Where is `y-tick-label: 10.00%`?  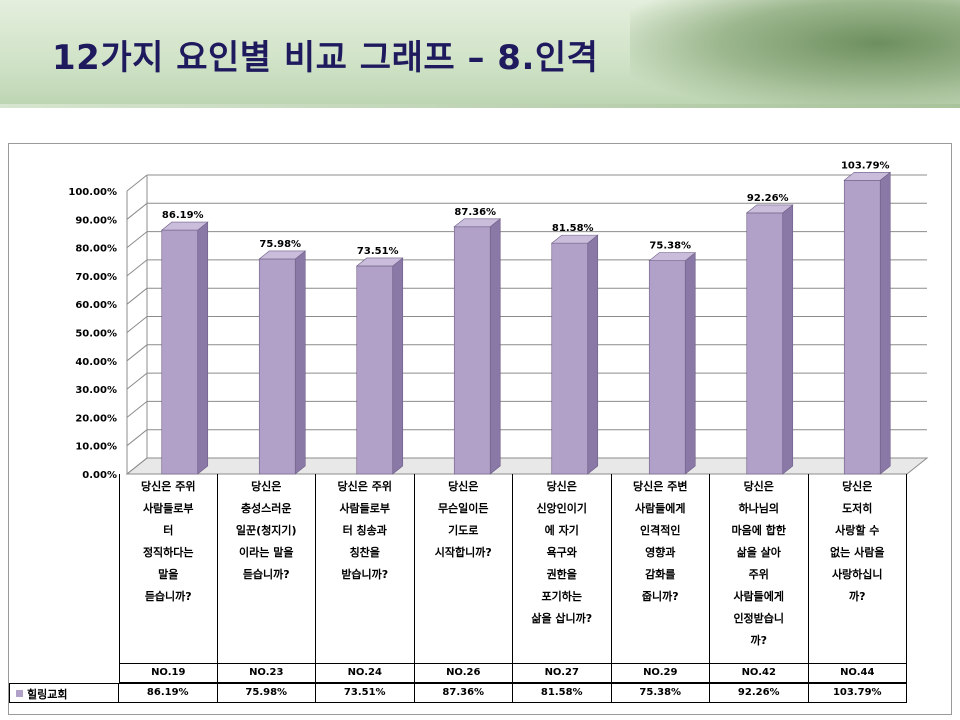 y-tick-label: 10.00% is located at coordinates (96, 447).